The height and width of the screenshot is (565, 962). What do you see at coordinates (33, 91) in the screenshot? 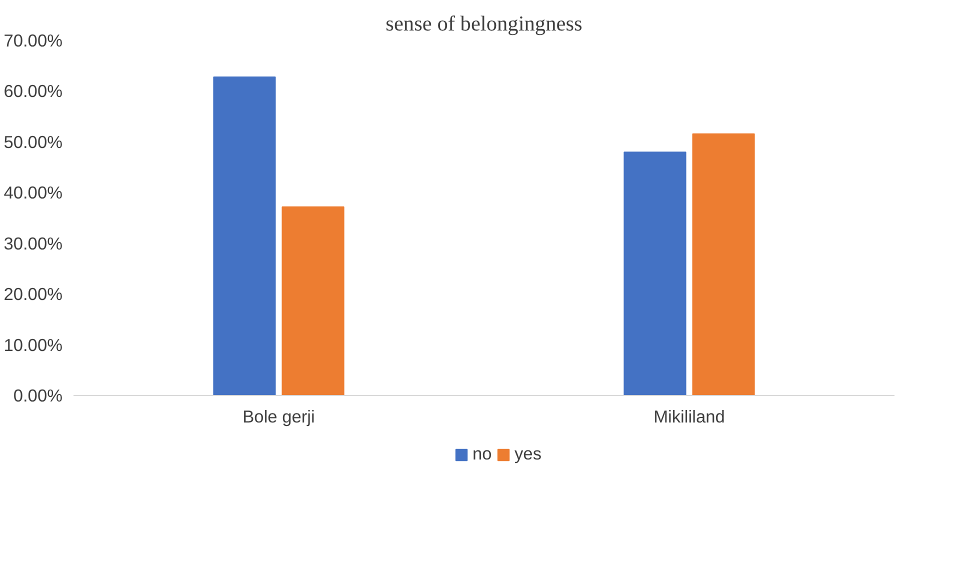
I see `y-tick-label: 60.00%` at bounding box center [33, 91].